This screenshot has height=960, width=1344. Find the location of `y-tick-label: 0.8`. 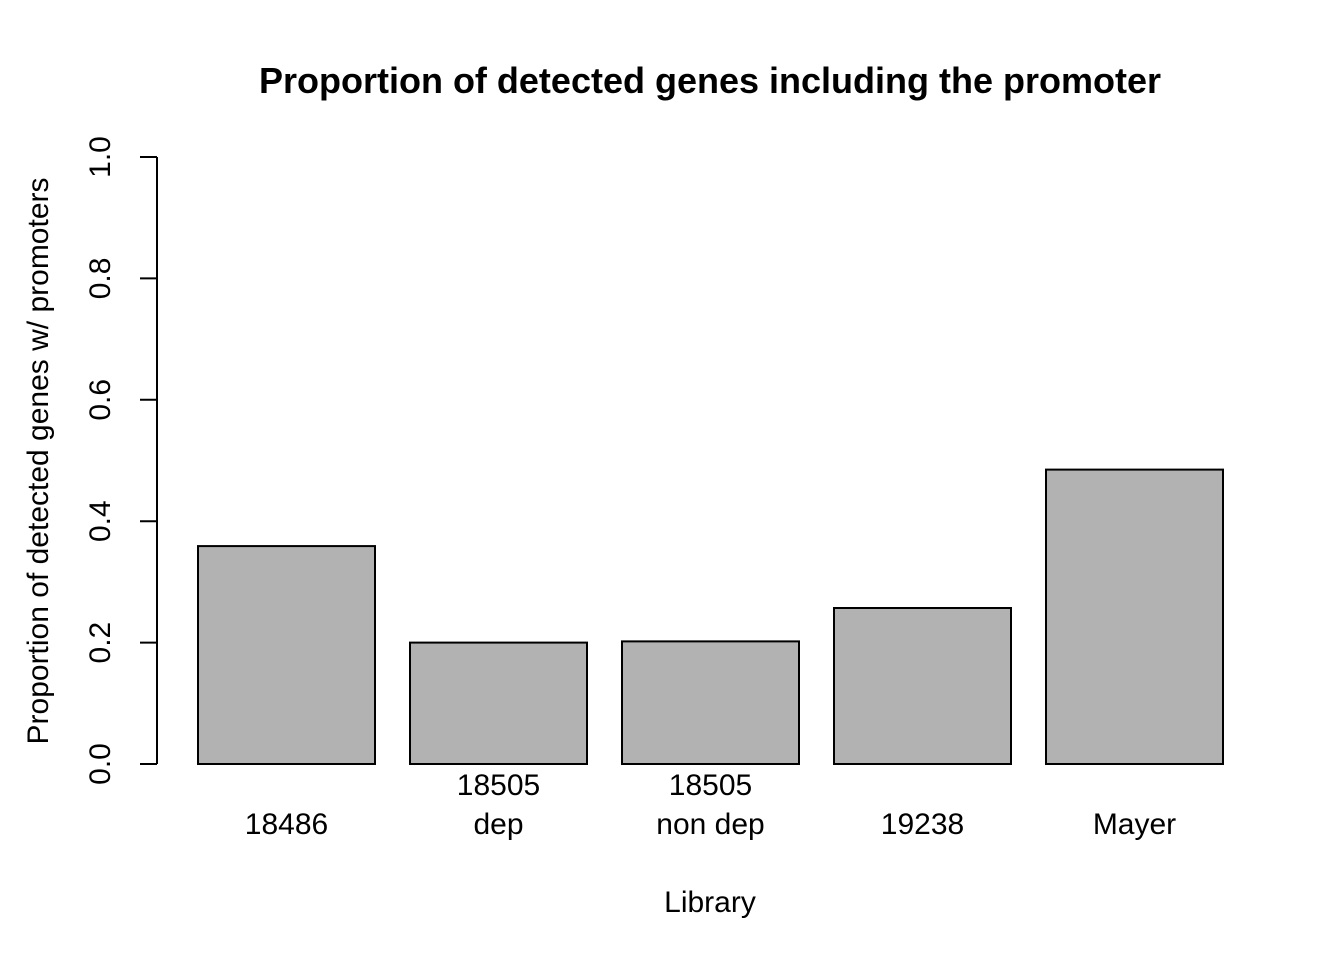

y-tick-label: 0.8 is located at coordinates (100, 279).